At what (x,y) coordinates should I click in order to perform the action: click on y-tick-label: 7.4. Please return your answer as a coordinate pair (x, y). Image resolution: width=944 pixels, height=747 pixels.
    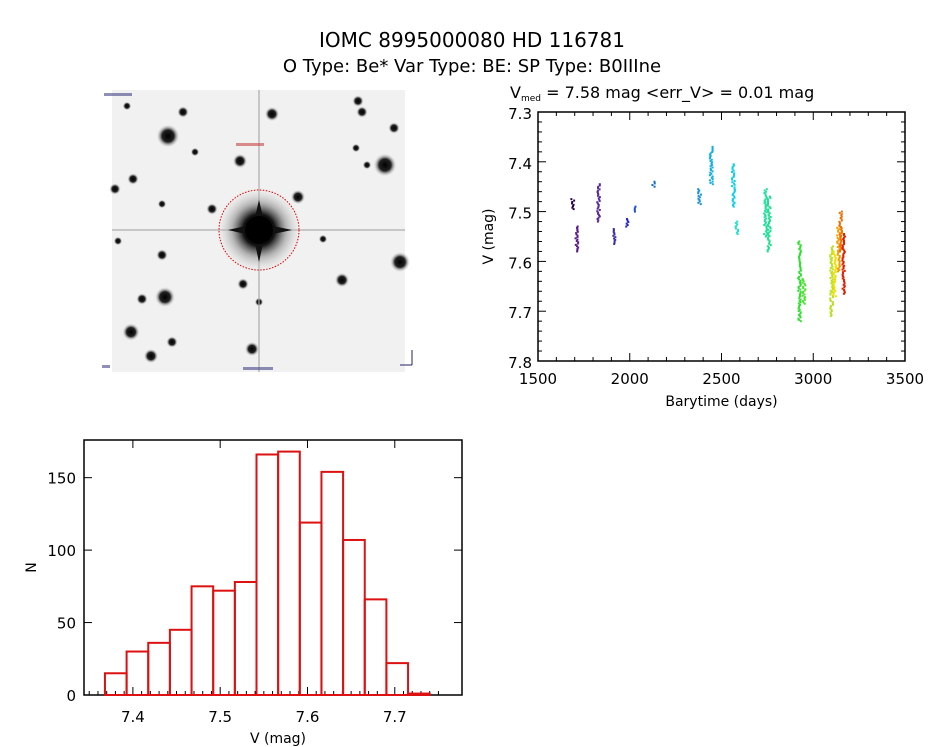
    Looking at the image, I should click on (520, 164).